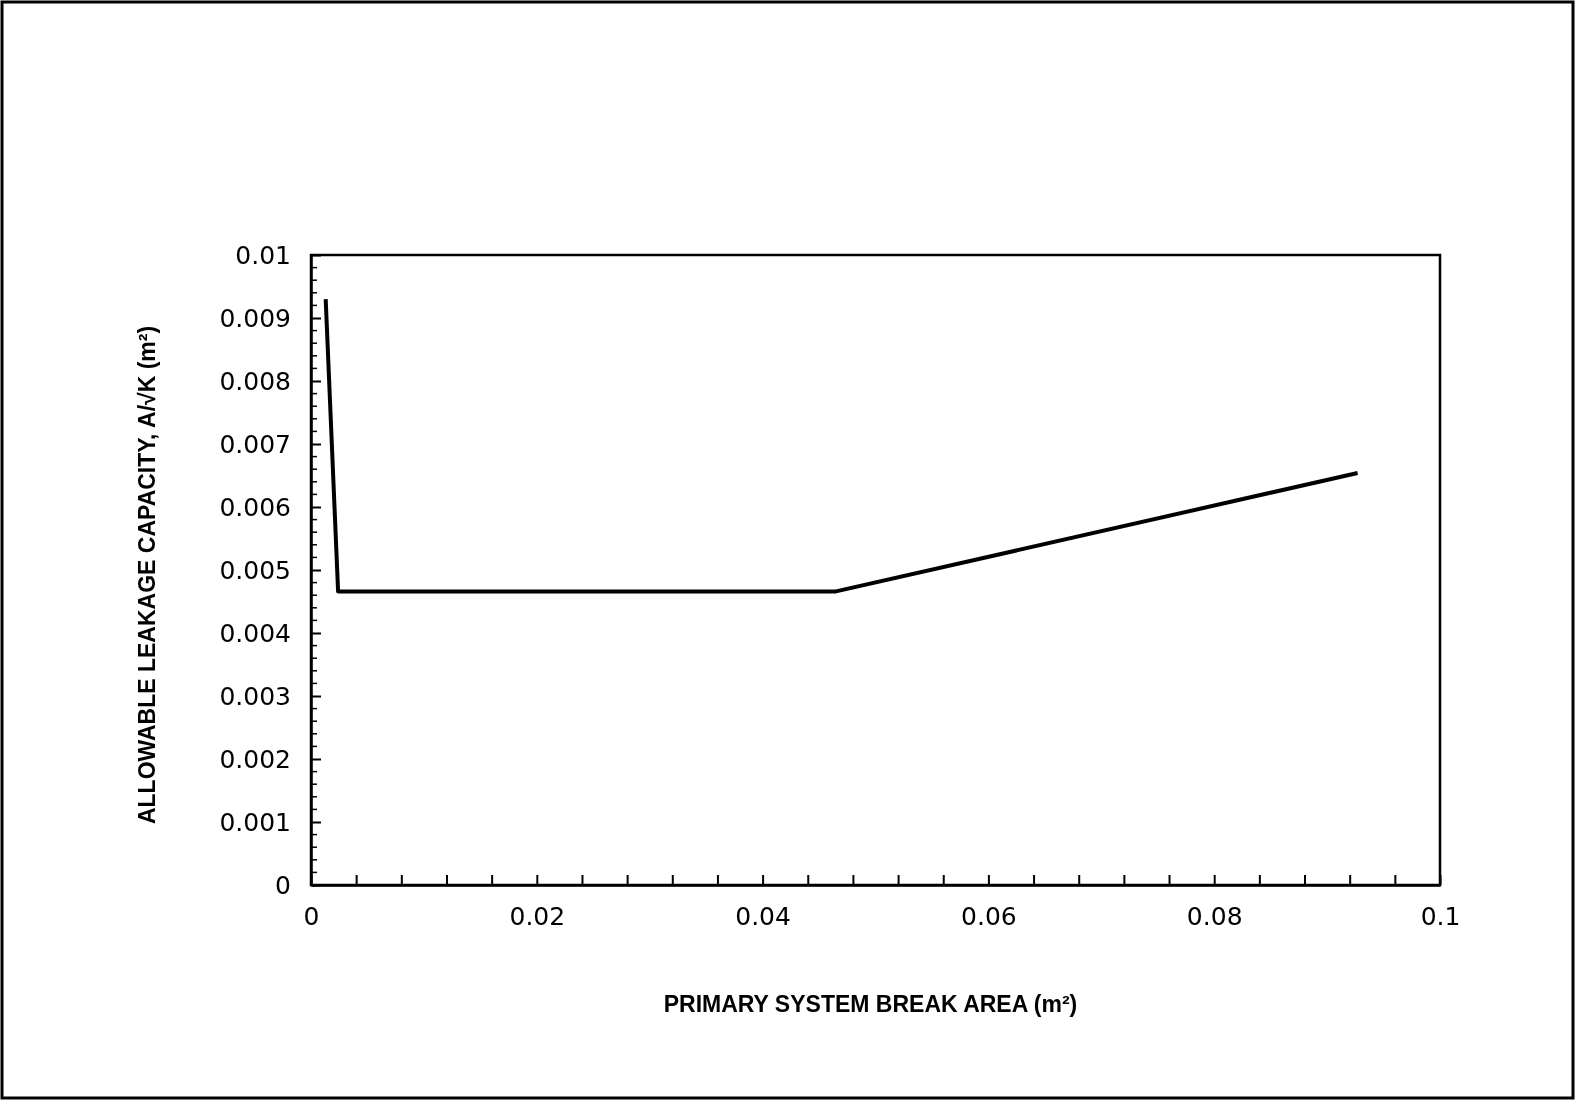  What do you see at coordinates (255, 633) in the screenshot?
I see `y-tick-label: 0.004` at bounding box center [255, 633].